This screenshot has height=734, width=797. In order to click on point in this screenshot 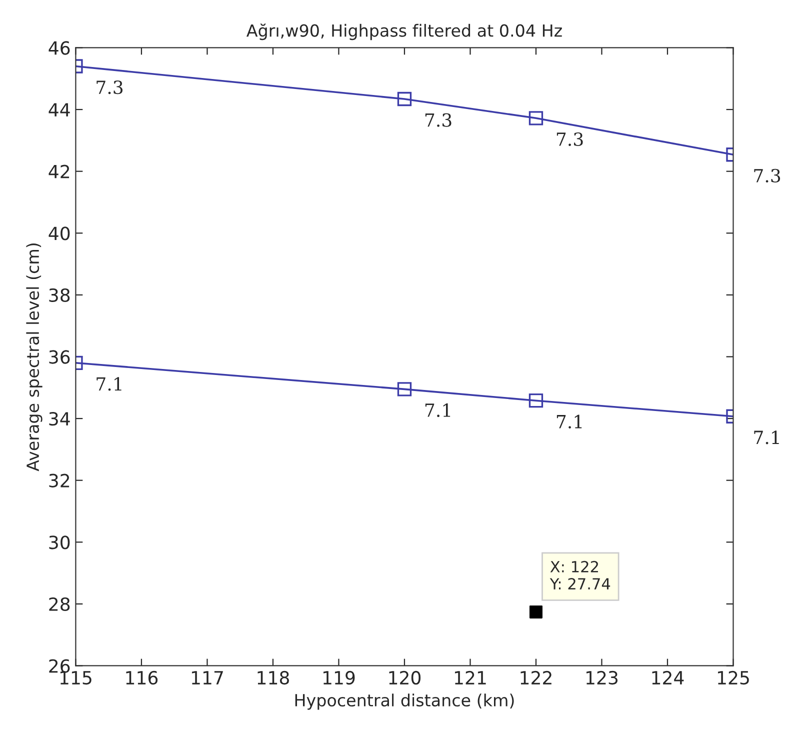, I will do `click(535, 611)`.